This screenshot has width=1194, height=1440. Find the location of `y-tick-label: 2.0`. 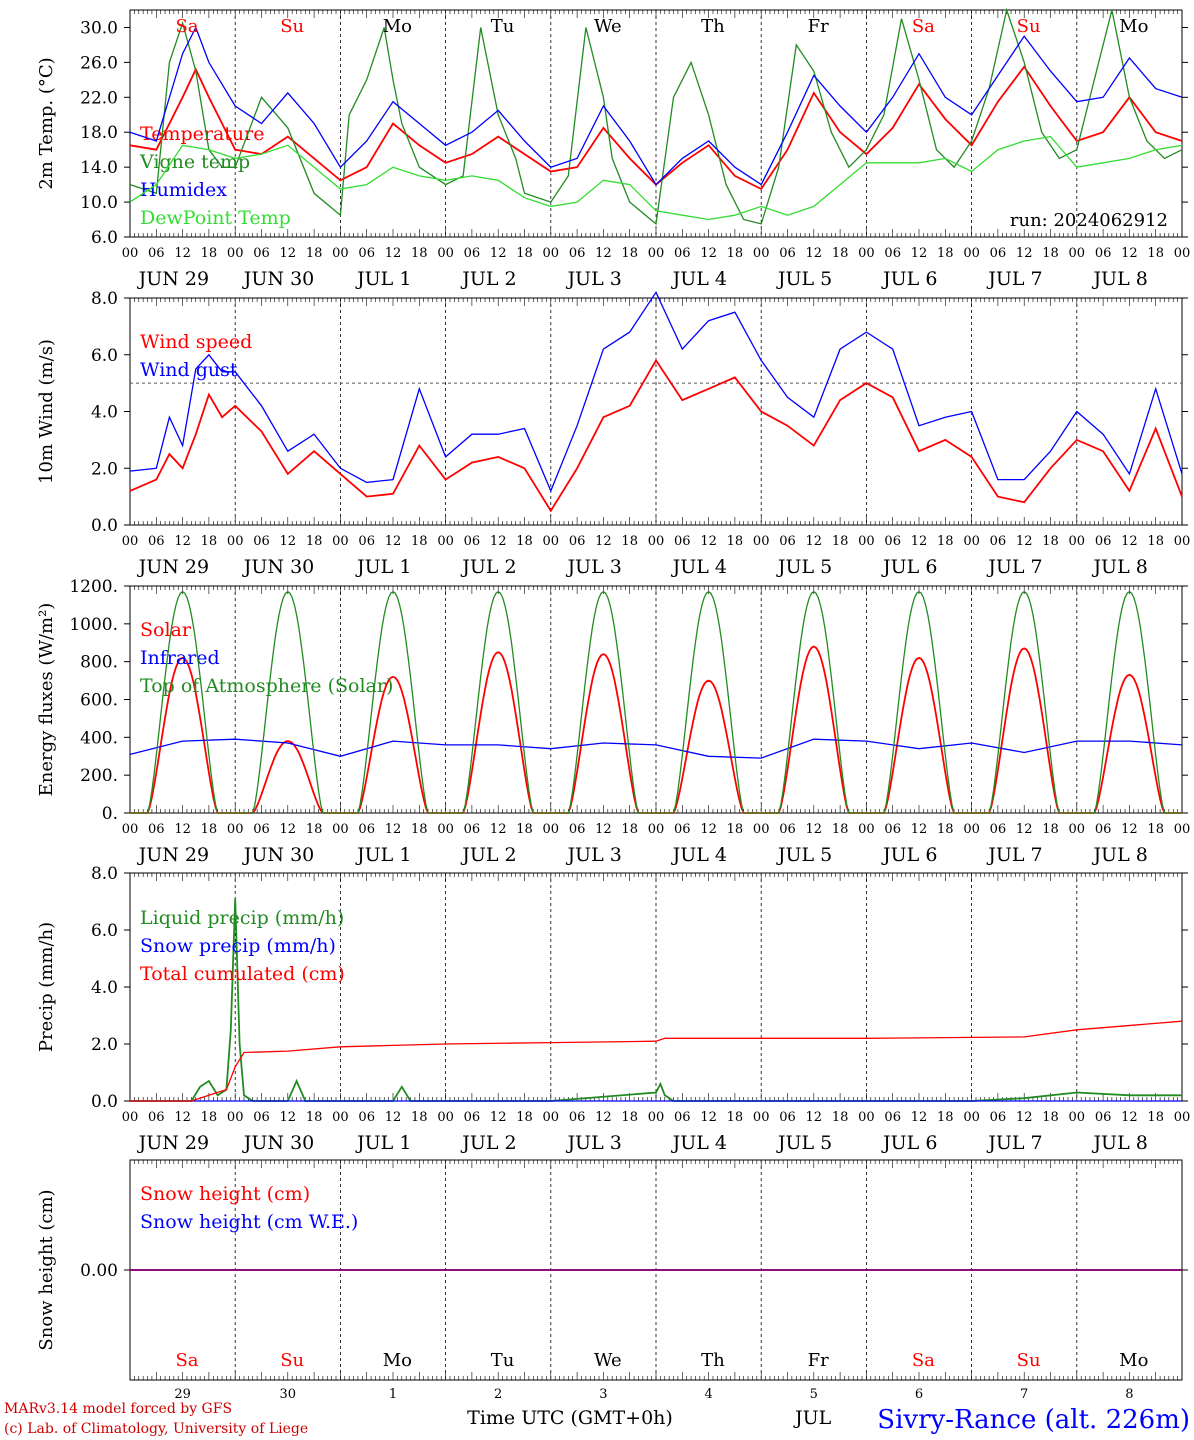

y-tick-label: 2.0 is located at coordinates (104, 469).